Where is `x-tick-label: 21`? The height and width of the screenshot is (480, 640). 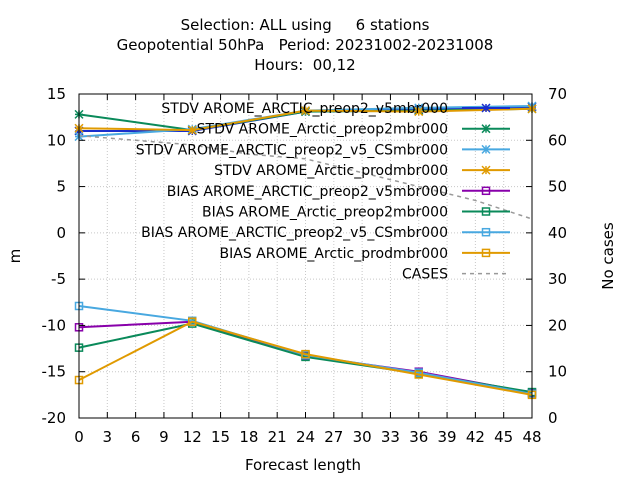
x-tick-label: 21 is located at coordinates (277, 437).